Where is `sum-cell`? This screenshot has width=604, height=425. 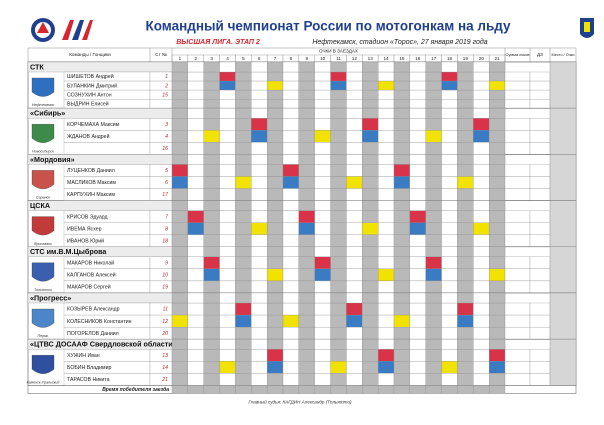
sum-cell is located at coordinates (517, 76).